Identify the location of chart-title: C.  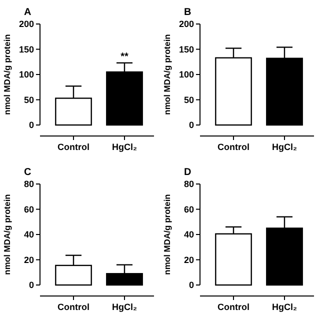
(28, 172).